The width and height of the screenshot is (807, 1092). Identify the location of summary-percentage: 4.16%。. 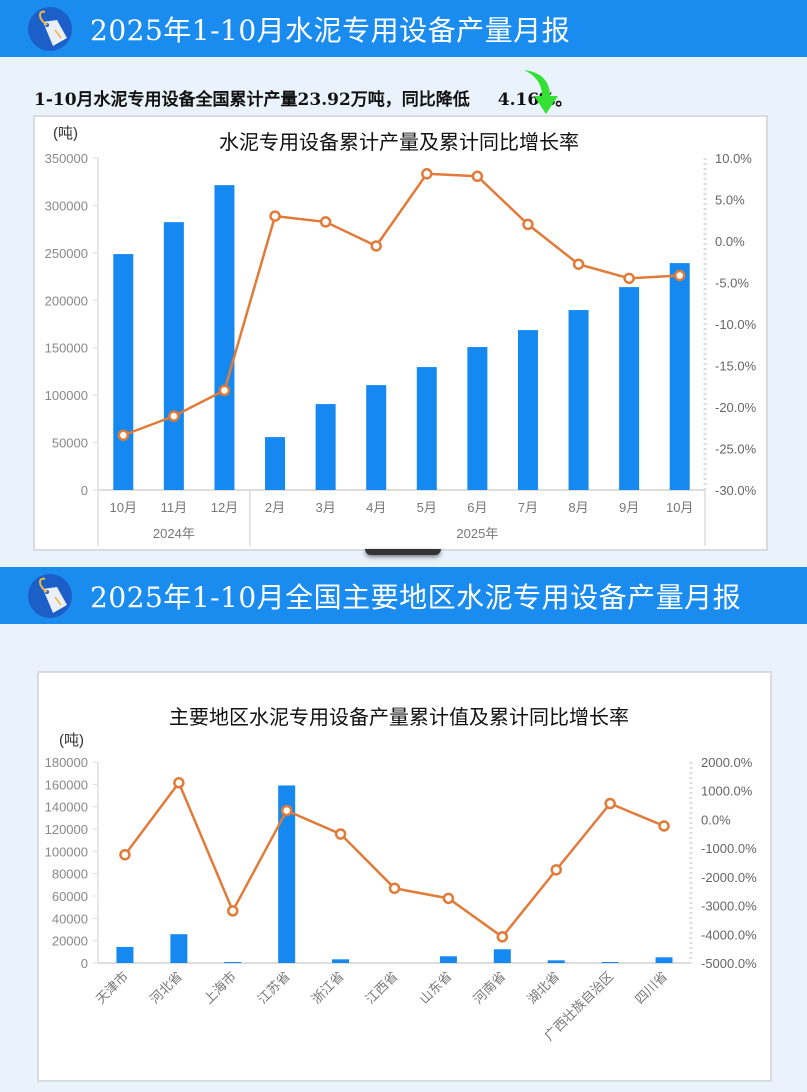
(535, 100).